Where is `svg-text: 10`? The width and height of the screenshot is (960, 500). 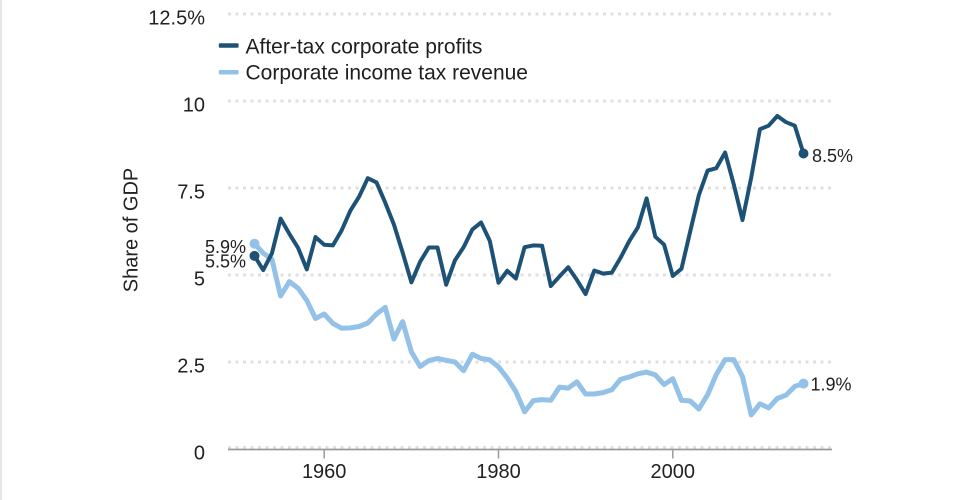
svg-text: 10 is located at coordinates (194, 105).